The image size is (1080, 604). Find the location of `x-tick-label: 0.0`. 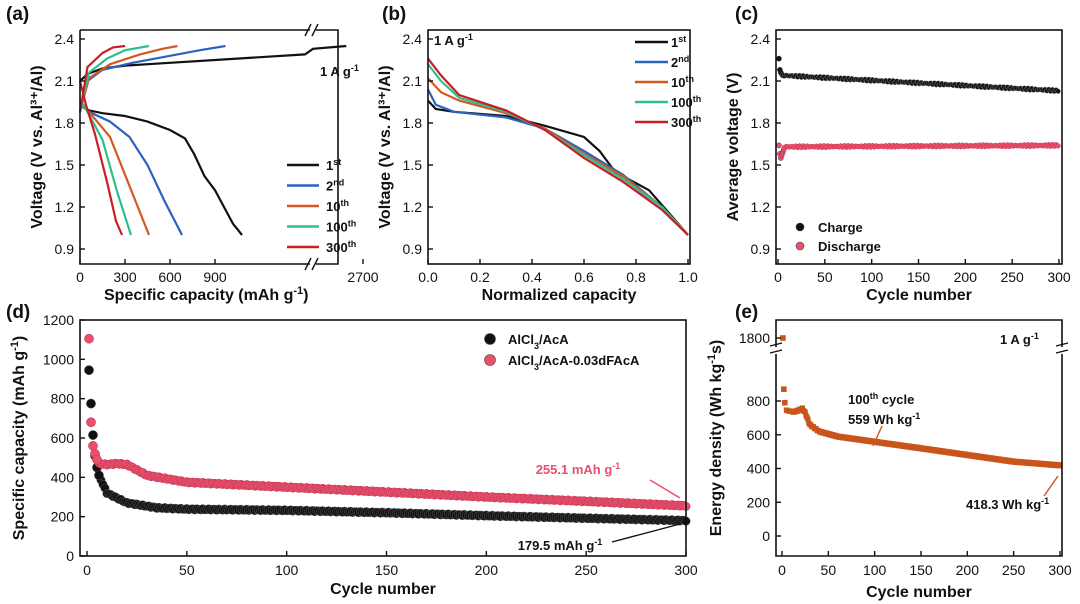

x-tick-label: 0.0 is located at coordinates (428, 277).